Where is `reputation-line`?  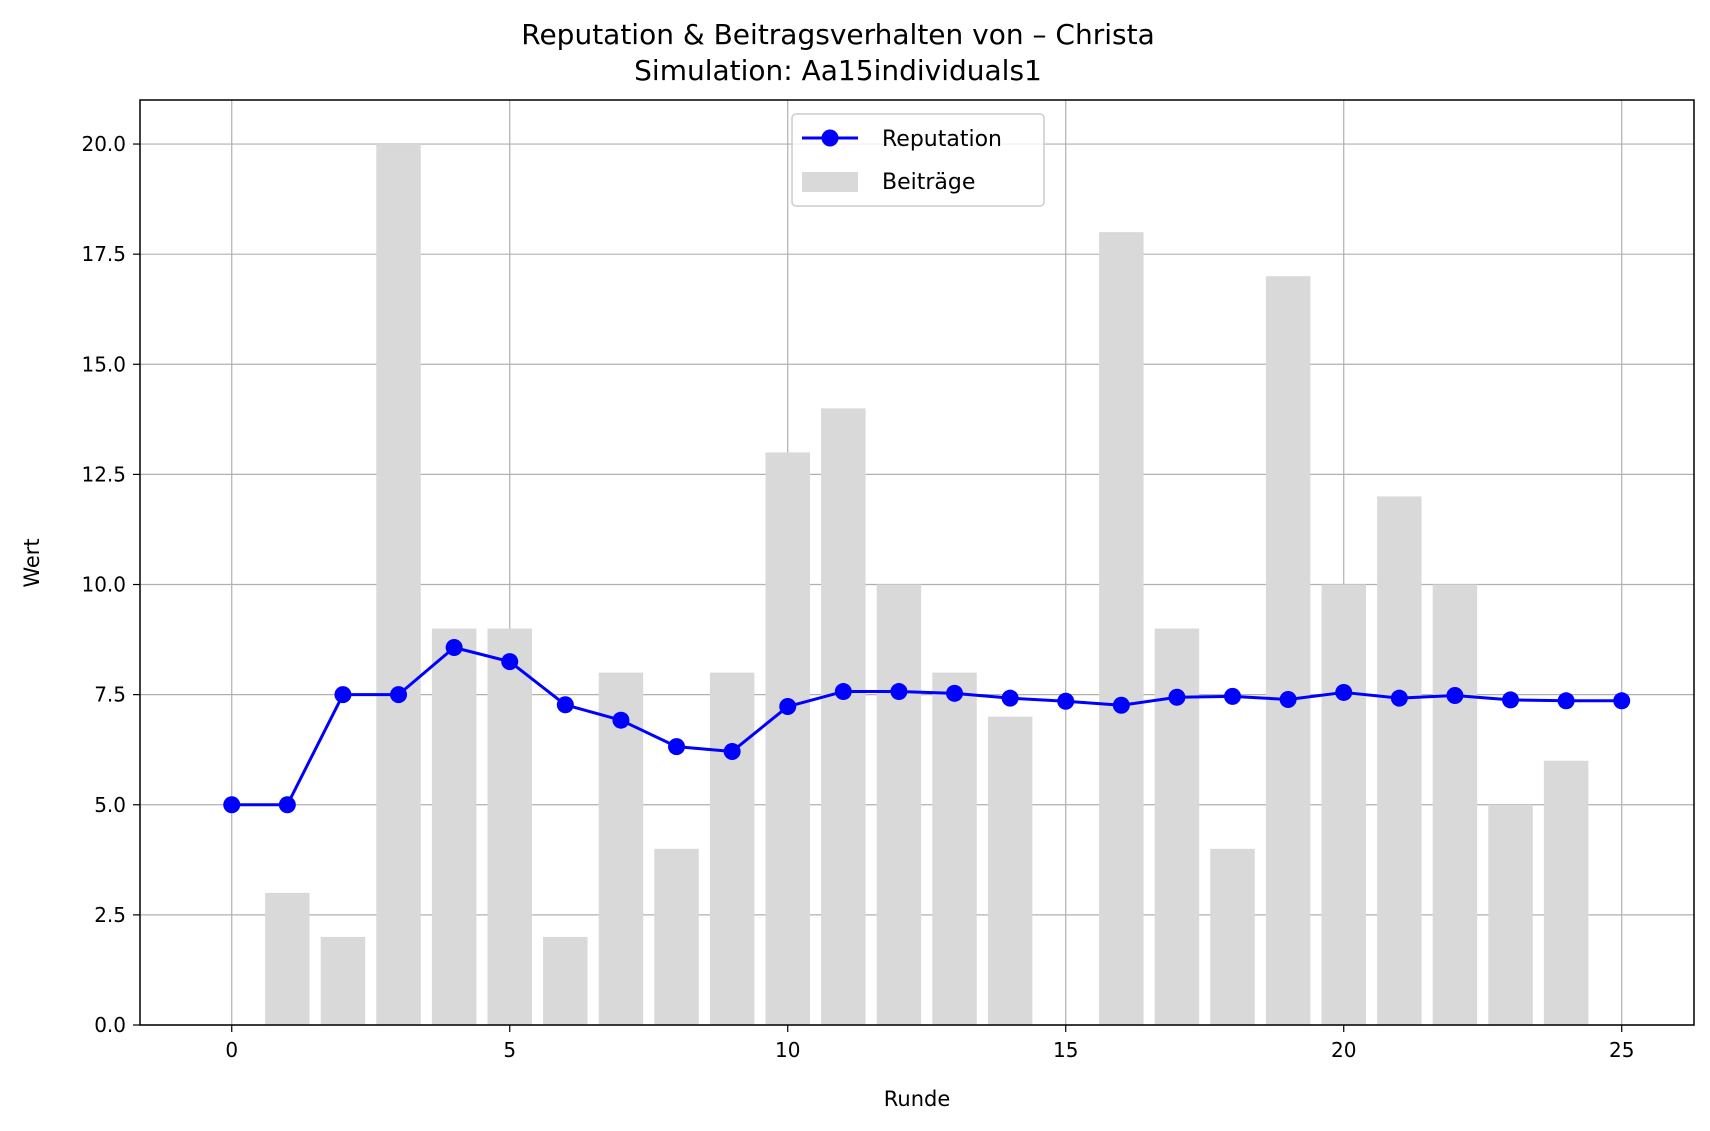
reputation-line is located at coordinates (926, 726).